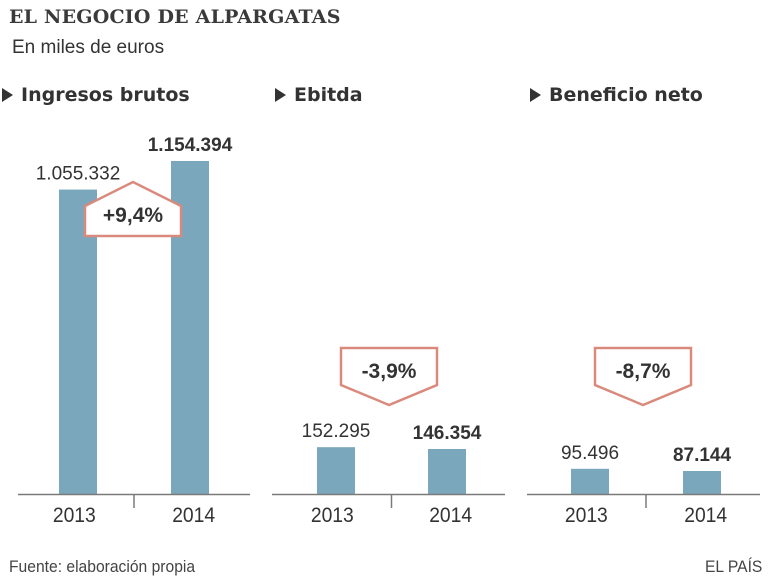 This screenshot has height=584, width=768. Describe the element at coordinates (78, 174) in the screenshot. I see `data-label-2013: 1.055.332` at that location.